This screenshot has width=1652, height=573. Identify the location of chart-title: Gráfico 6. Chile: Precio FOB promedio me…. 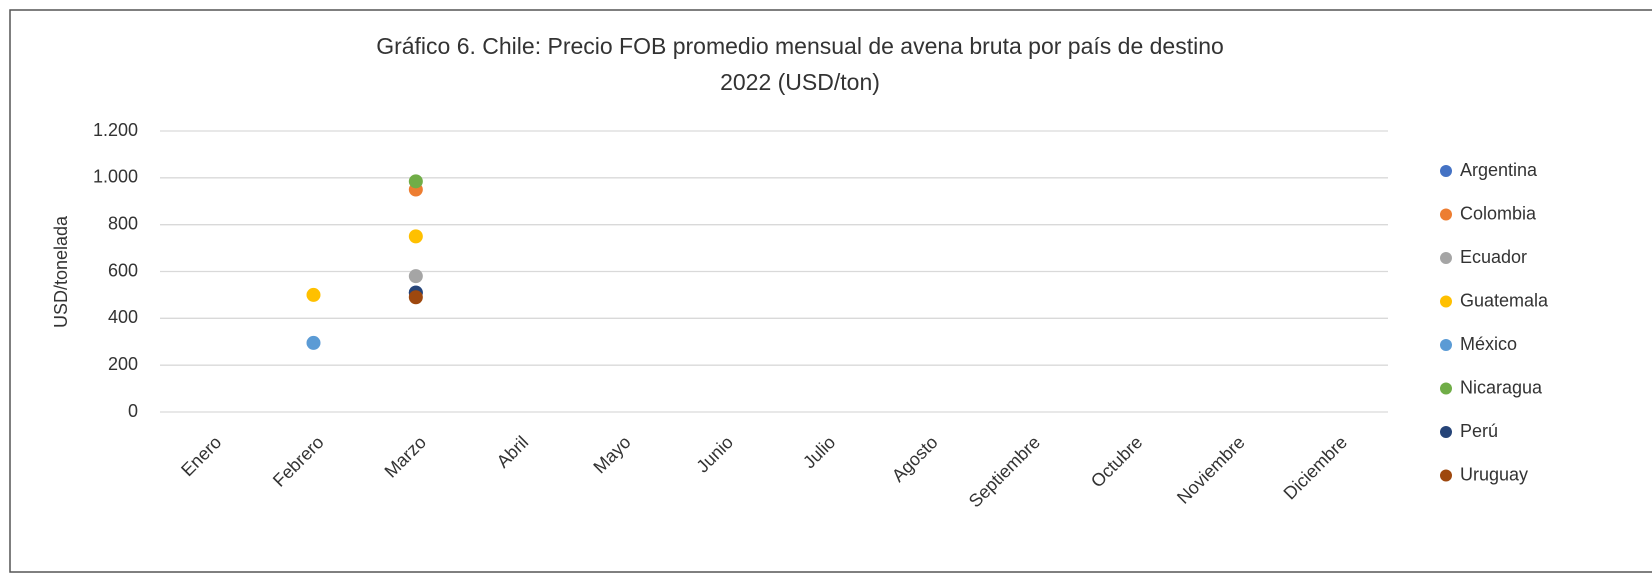
(800, 46).